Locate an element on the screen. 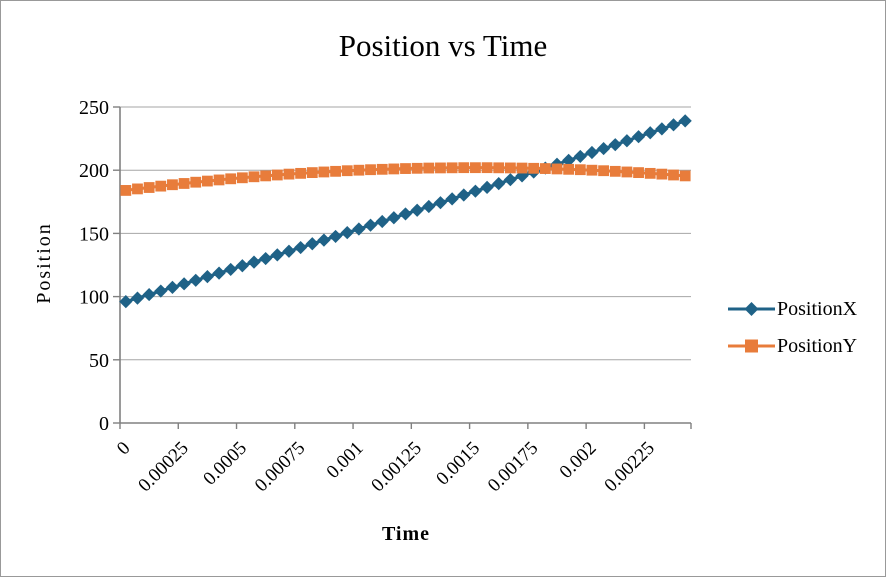 This screenshot has width=886, height=577. chart-title: Position vs Time is located at coordinates (443, 45).